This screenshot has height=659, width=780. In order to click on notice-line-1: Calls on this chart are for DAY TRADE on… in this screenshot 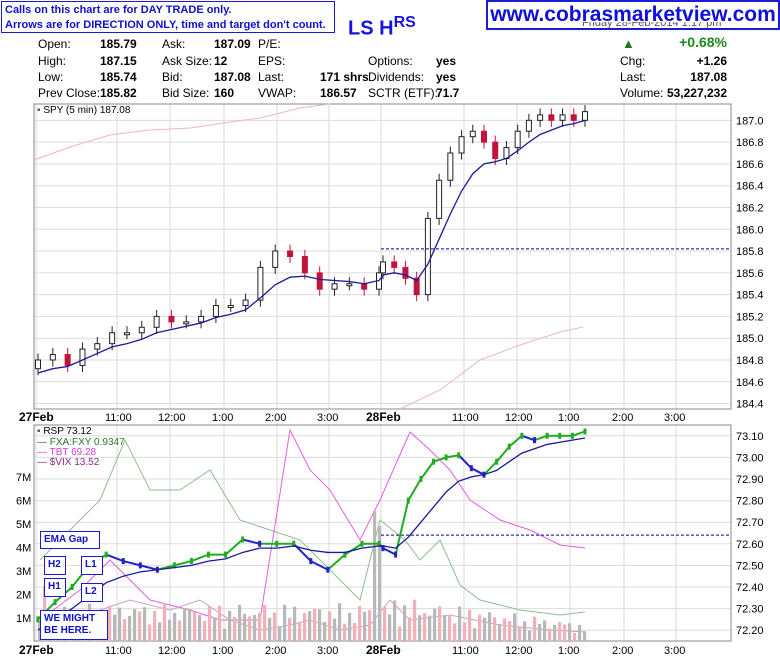, I will do `click(118, 10)`.